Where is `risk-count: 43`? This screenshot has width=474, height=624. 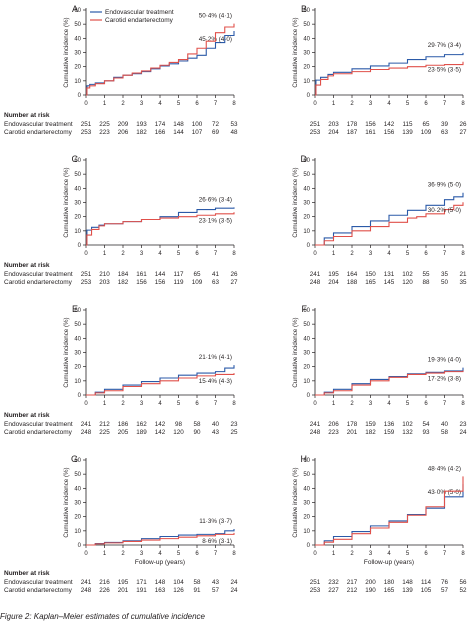 risk-count: 43 is located at coordinates (216, 582).